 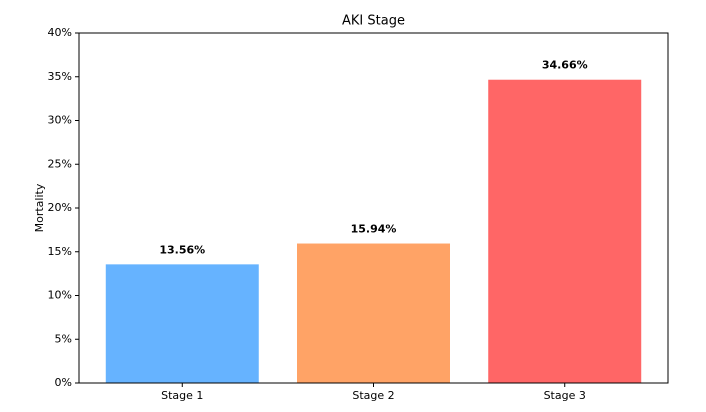 I want to click on y-tick-label: 25%, so click(x=60, y=163).